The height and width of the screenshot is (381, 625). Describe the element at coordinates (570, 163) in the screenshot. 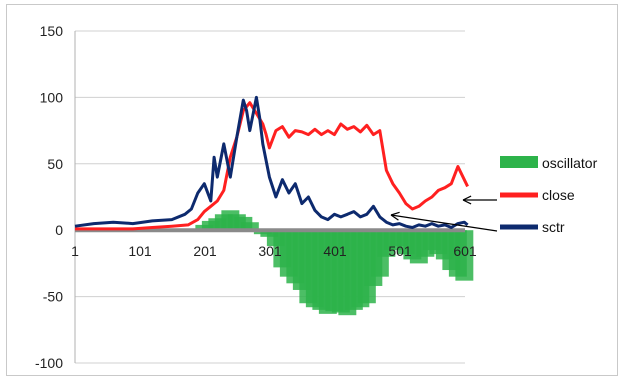

I see `legend-label-oscillator: oscillator` at that location.